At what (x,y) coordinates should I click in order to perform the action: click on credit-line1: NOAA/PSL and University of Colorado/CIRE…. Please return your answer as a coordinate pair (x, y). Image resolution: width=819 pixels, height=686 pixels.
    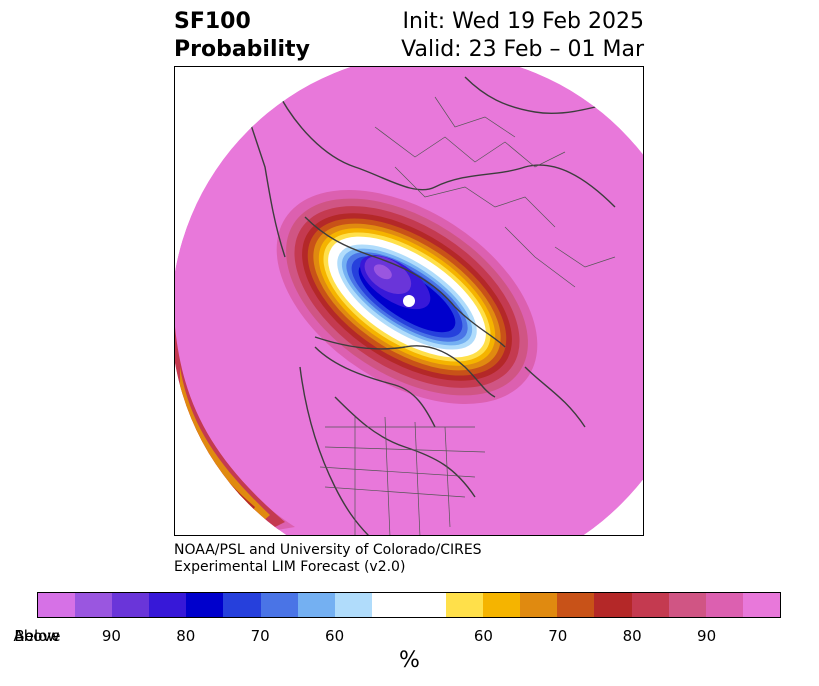
    Looking at the image, I should click on (328, 550).